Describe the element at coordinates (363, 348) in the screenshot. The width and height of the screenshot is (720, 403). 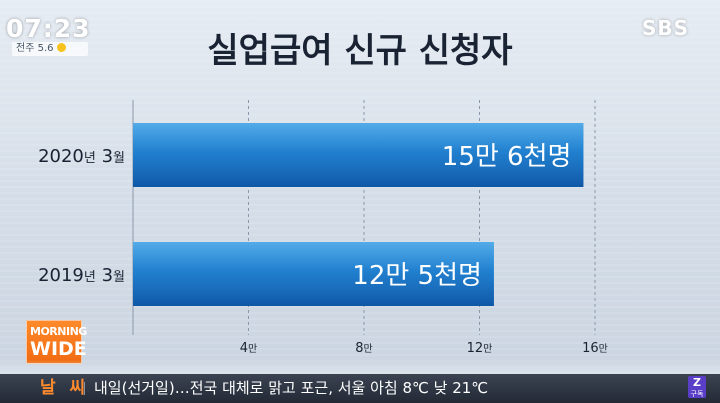
I see `tick-label: 8만` at that location.